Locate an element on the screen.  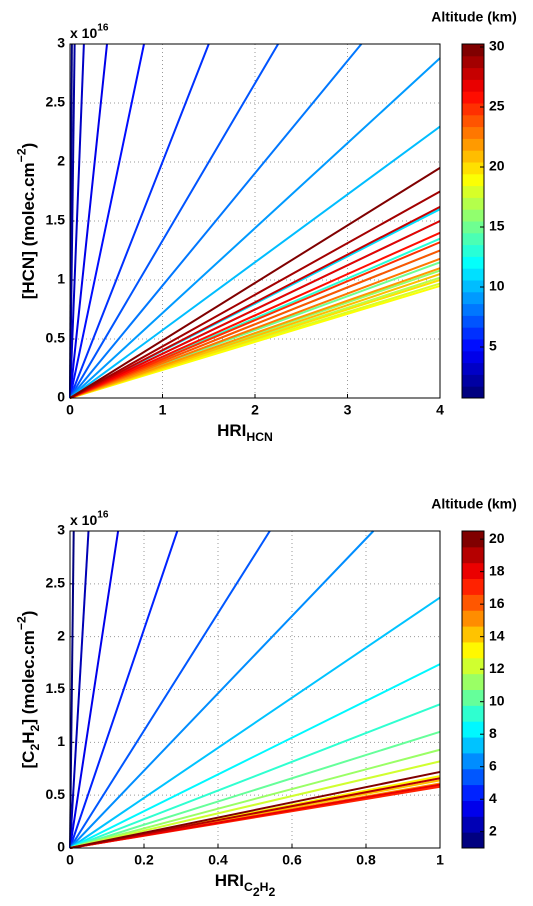
colorbar-tick-label: 8 is located at coordinates (493, 733).